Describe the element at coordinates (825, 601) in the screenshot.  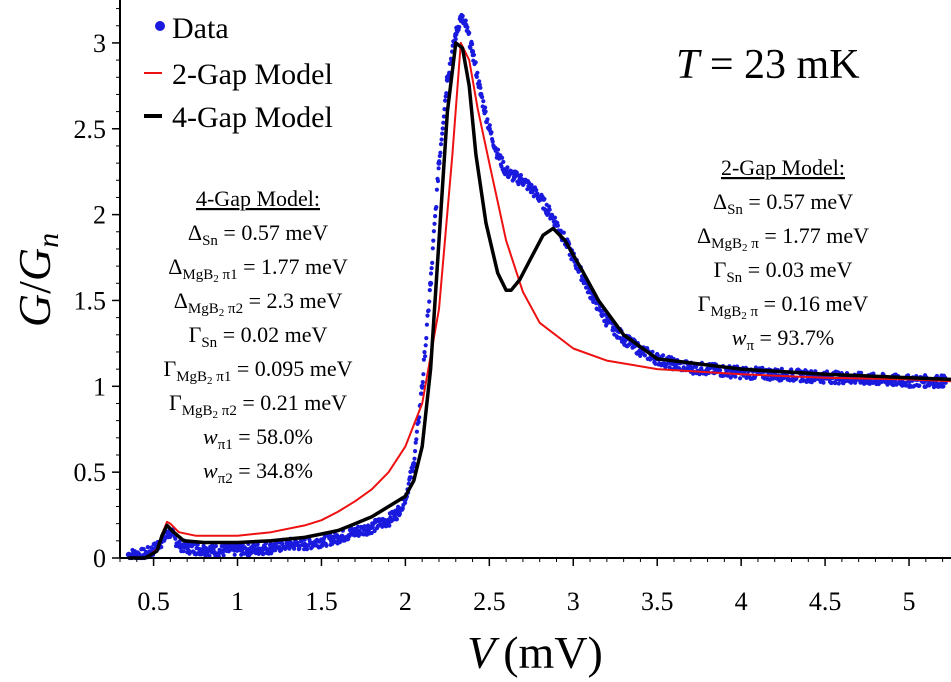
I see `x-tick-label: 4.5` at that location.